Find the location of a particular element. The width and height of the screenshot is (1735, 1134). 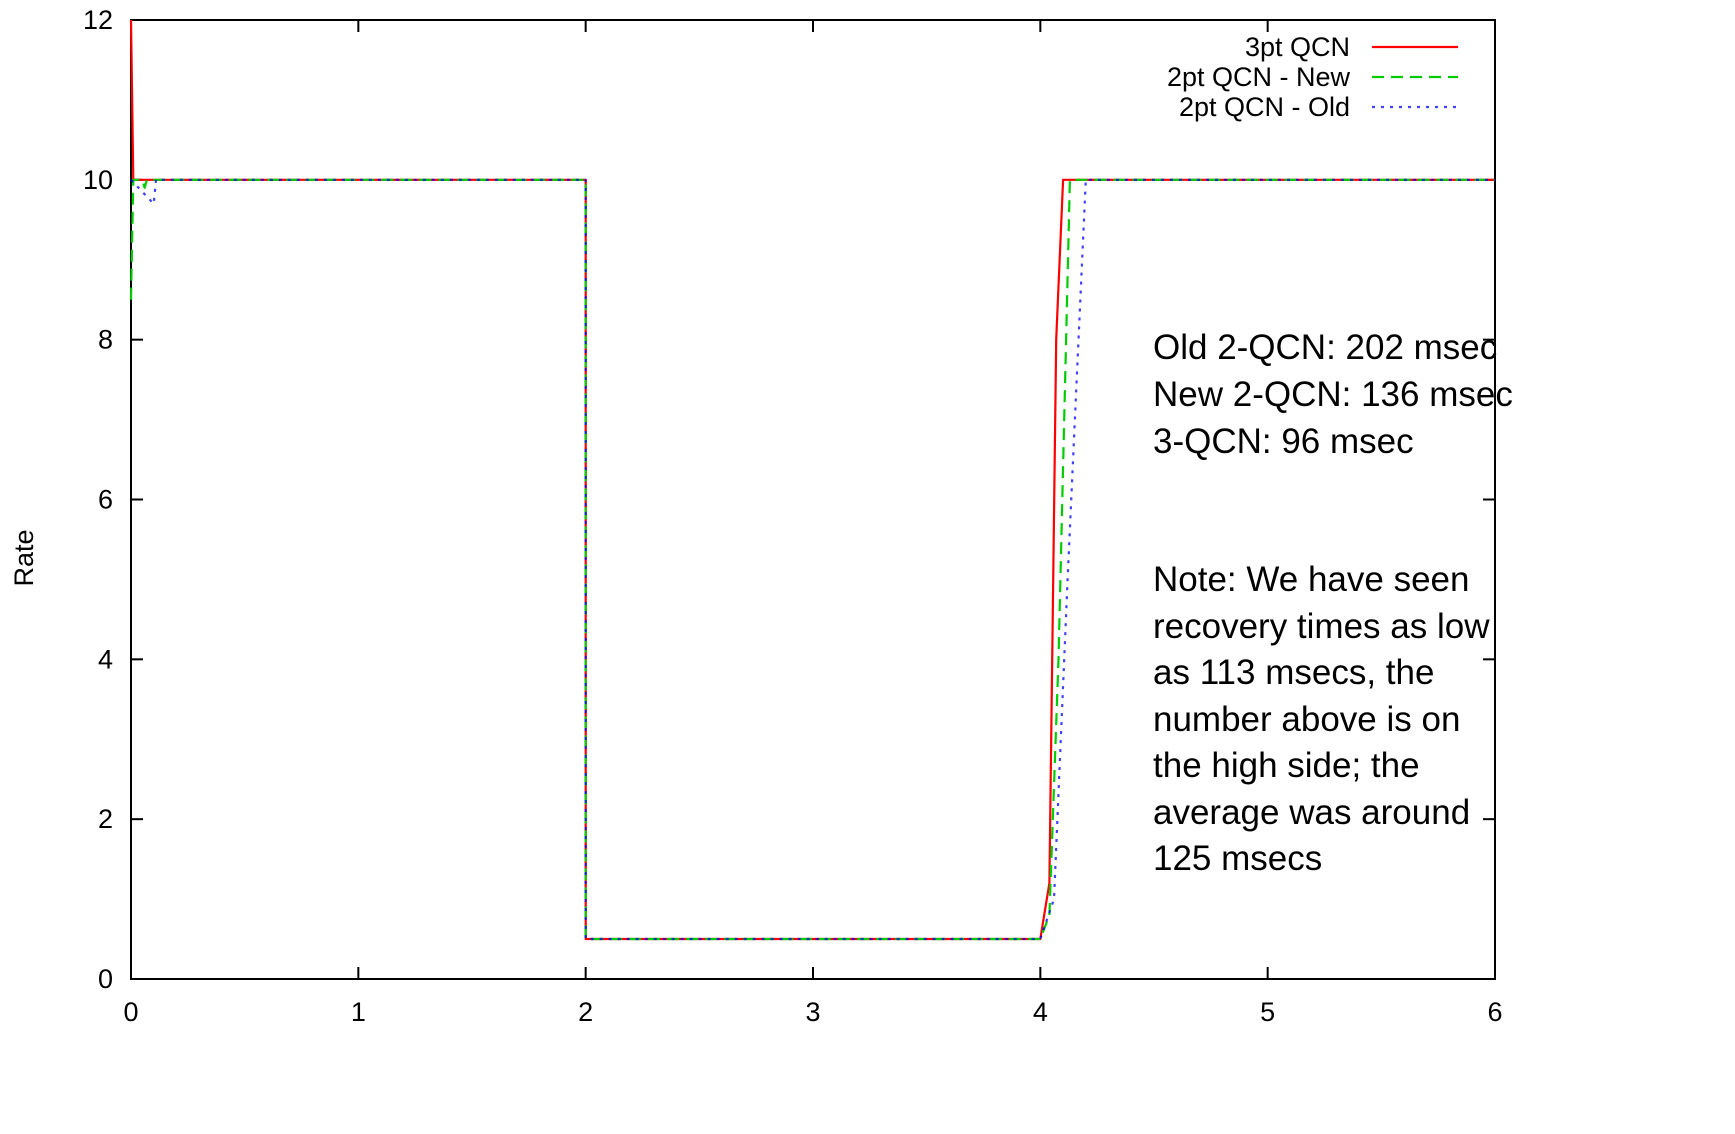

legend-label: 2pt QCN - Old is located at coordinates (1264, 107).